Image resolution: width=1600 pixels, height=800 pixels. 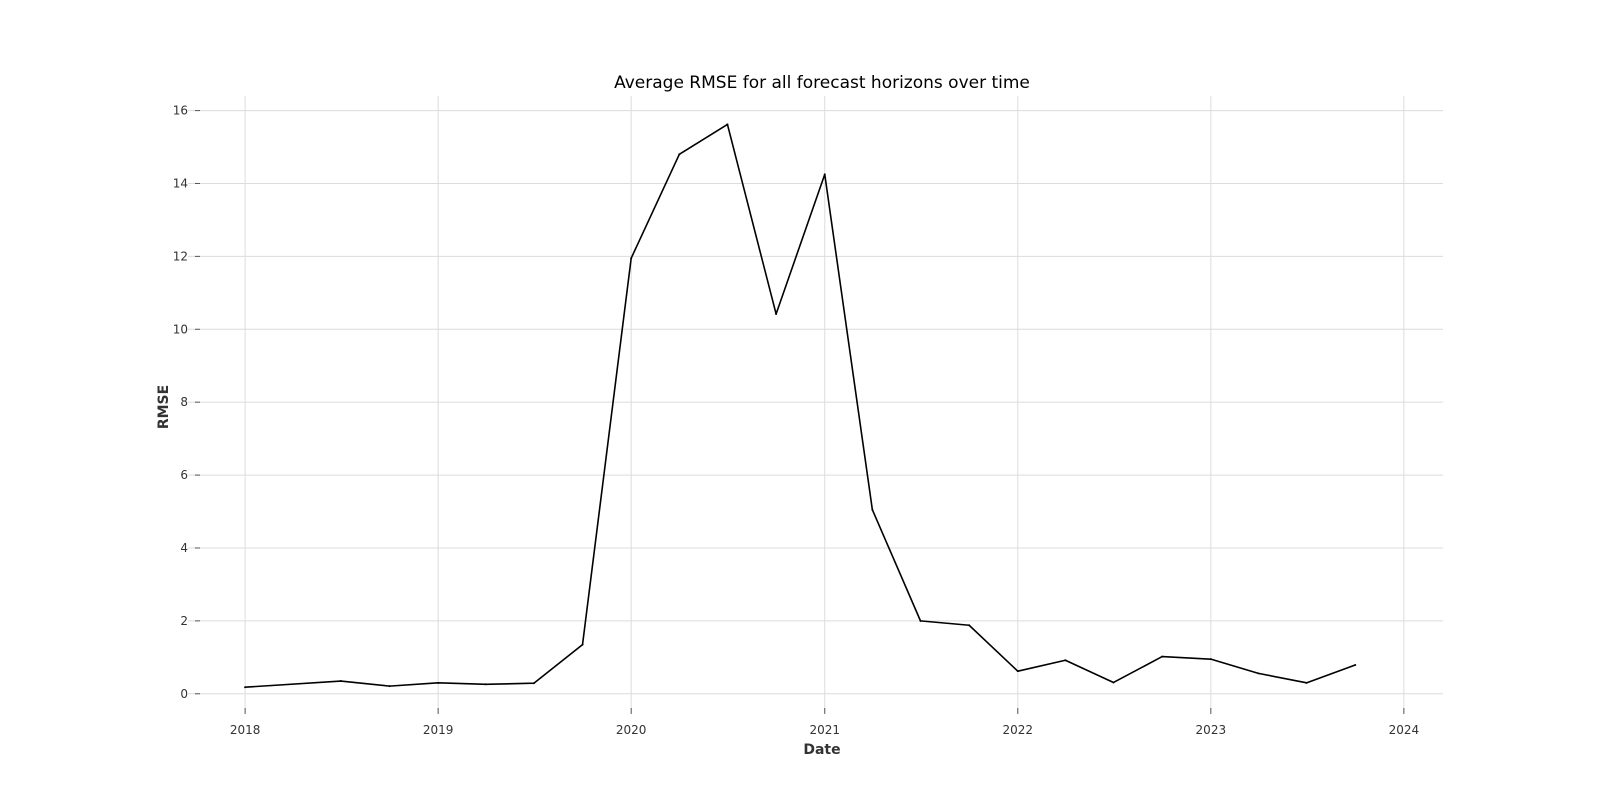 I want to click on x-tick-label: 2023, so click(x=1211, y=730).